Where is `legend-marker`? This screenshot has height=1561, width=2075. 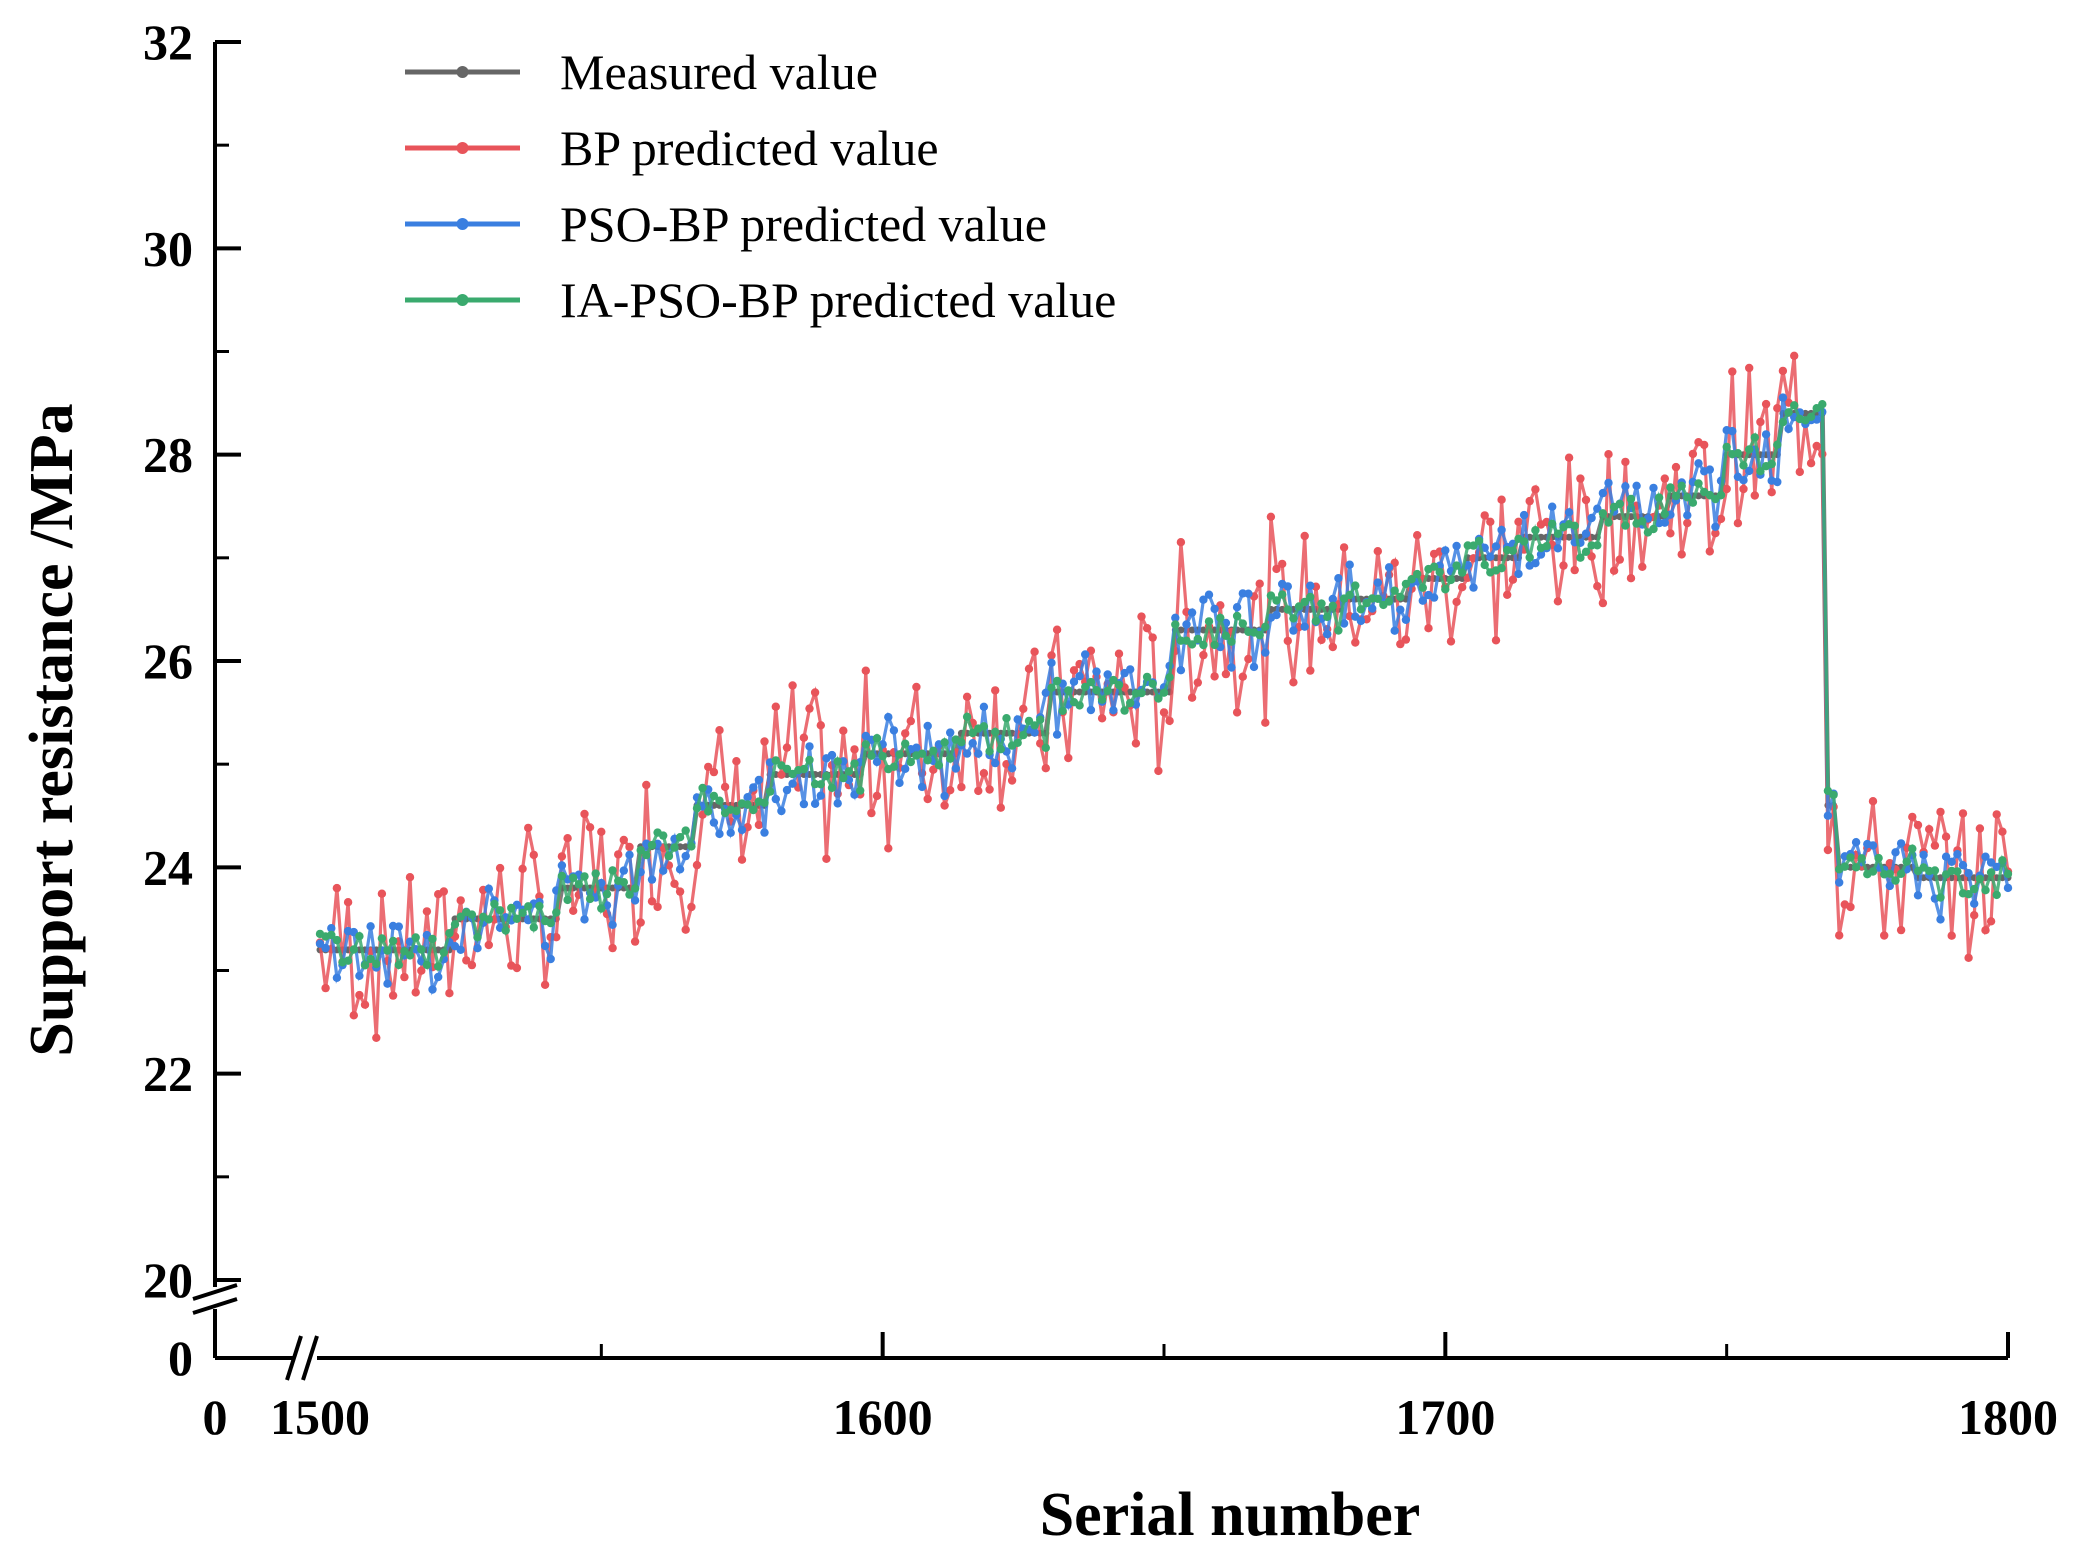
legend-marker is located at coordinates (462, 72).